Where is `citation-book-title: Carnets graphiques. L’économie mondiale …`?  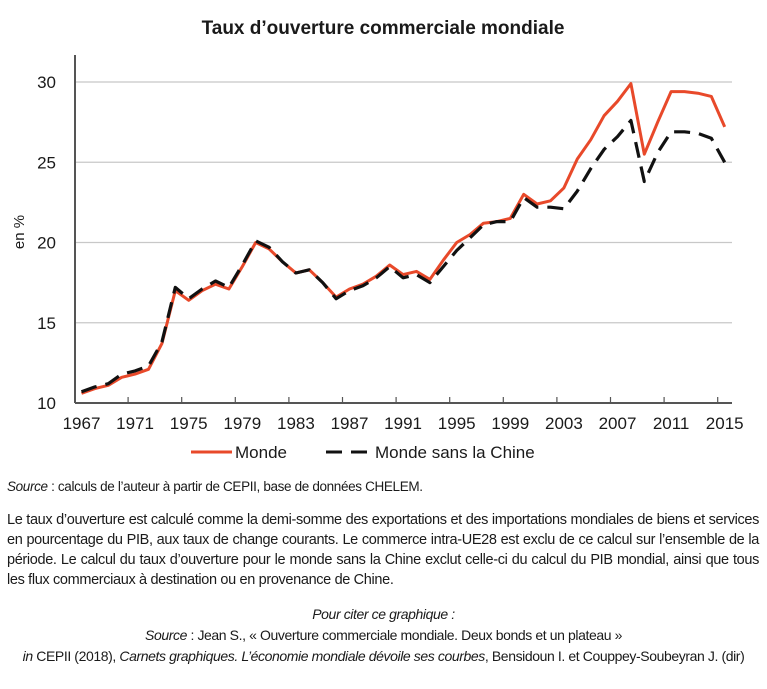
citation-book-title: Carnets graphiques. L’économie mondiale … is located at coordinates (302, 656).